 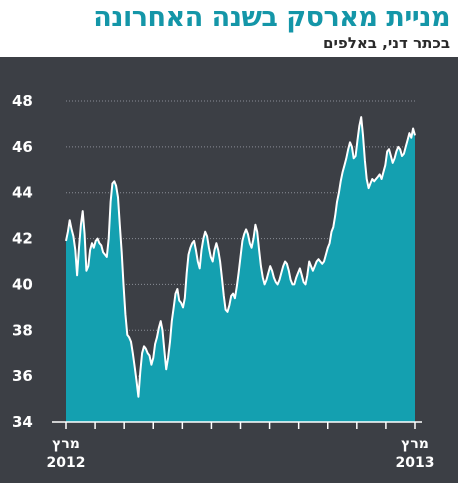 What do you see at coordinates (22, 101) in the screenshot?
I see `y-tick-label: 48` at bounding box center [22, 101].